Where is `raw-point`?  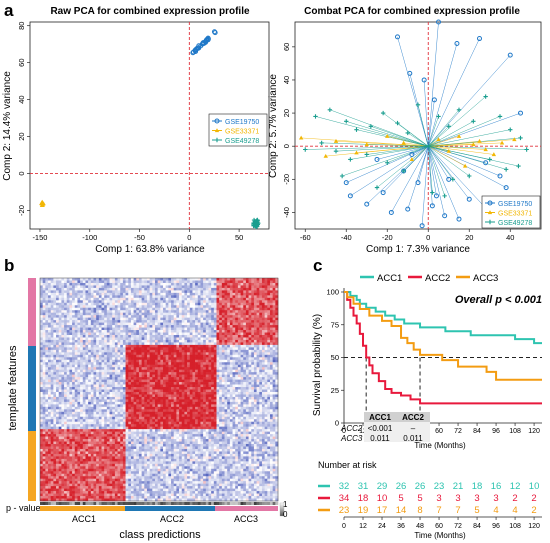
raw-point is located at coordinates (42, 202).